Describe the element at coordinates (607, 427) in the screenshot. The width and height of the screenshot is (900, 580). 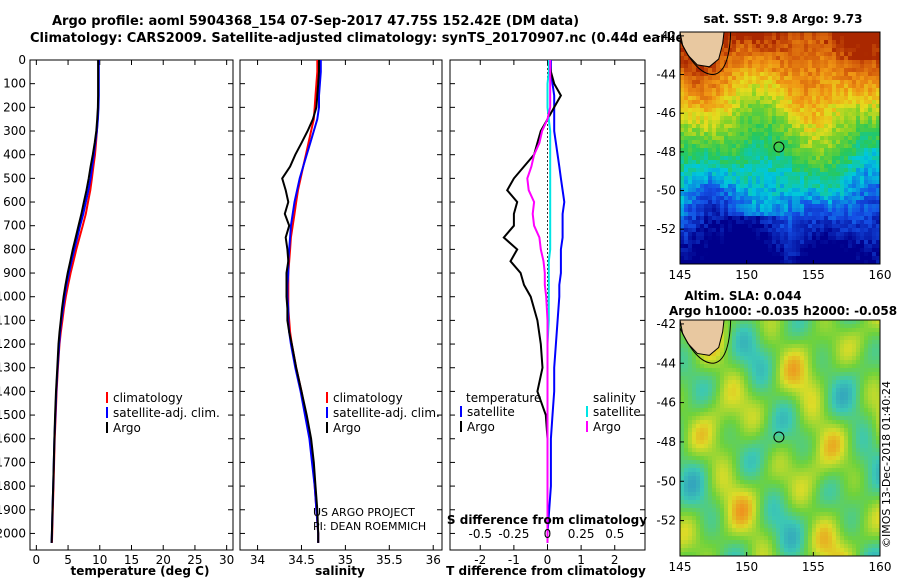
I see `legend-label: Argo` at that location.